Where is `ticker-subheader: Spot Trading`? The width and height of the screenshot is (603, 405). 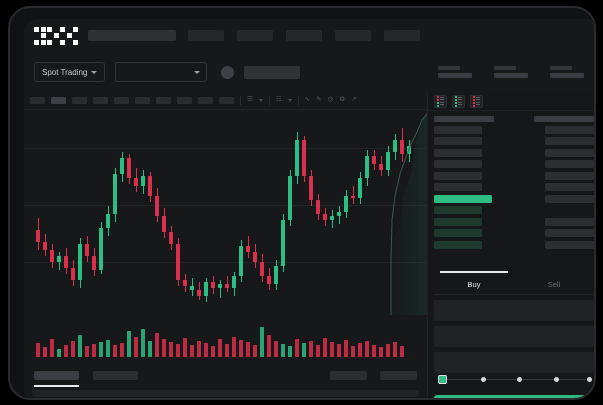
ticker-subheader: Spot Trading is located at coordinates (309, 72).